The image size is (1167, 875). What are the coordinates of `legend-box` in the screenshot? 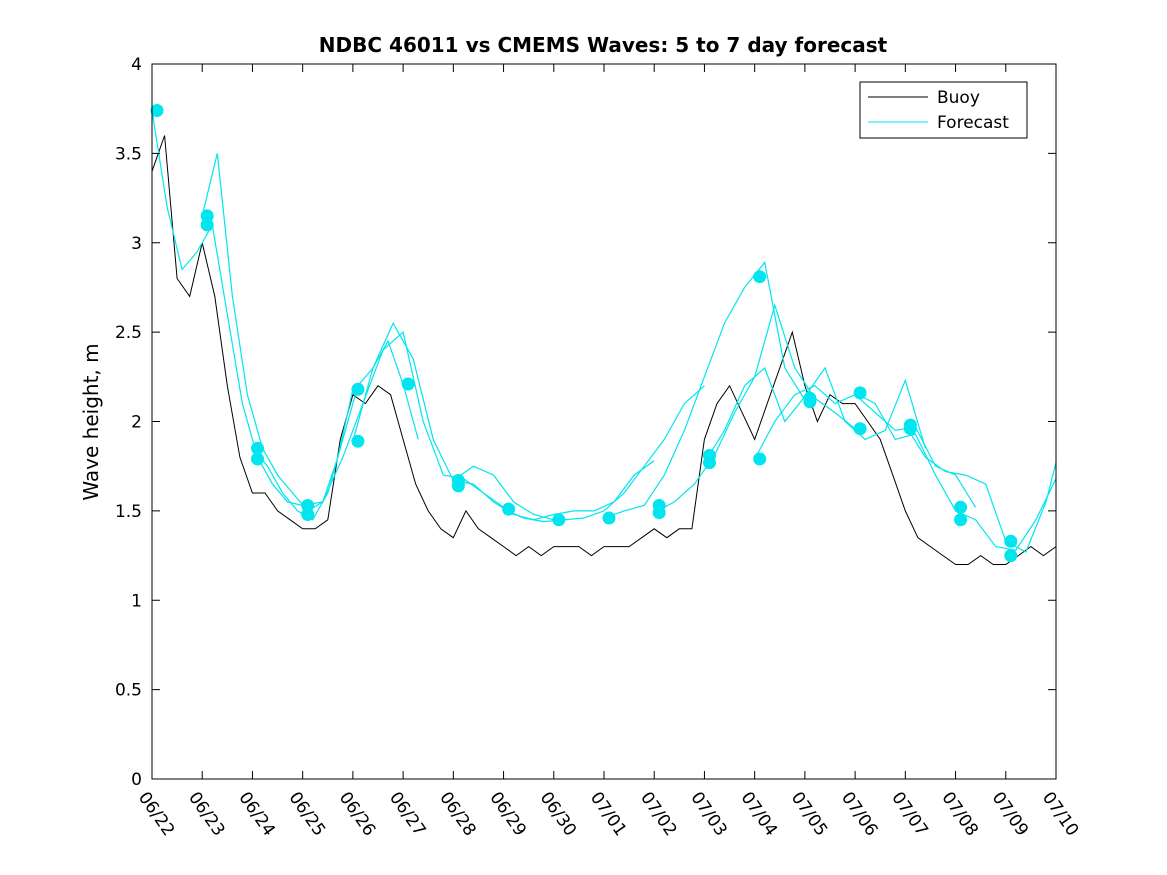 It's located at (943, 110).